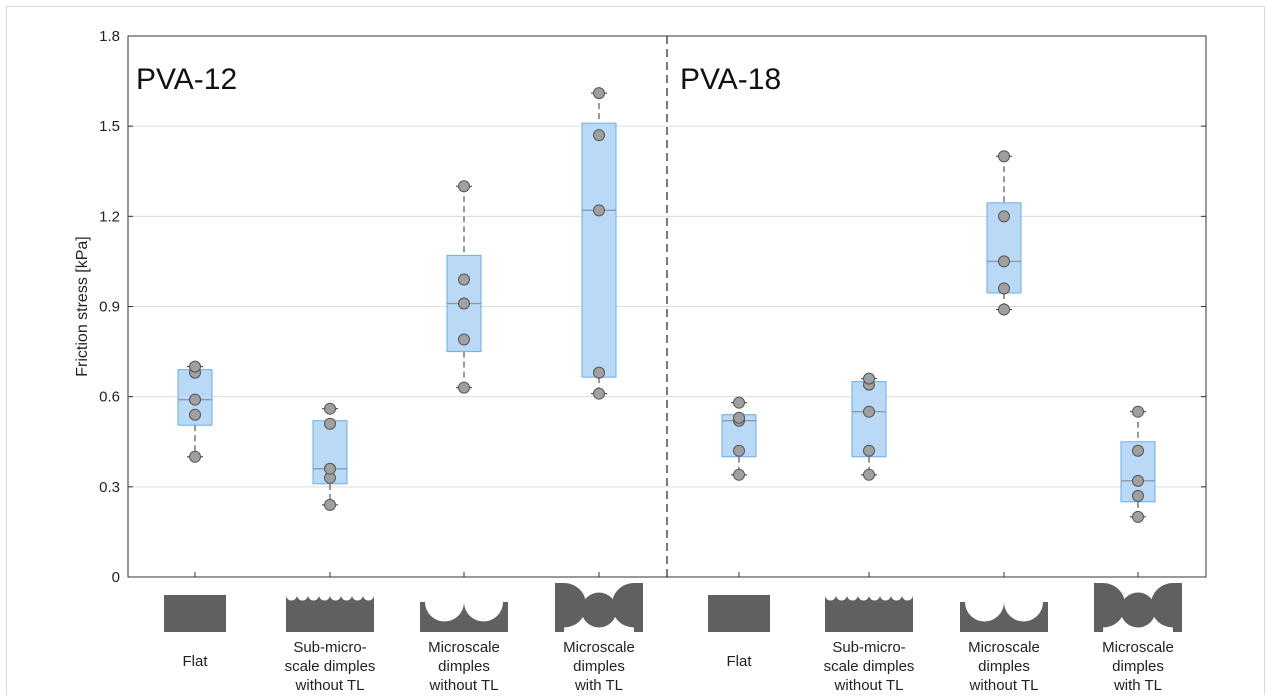  What do you see at coordinates (109, 487) in the screenshot?
I see `y-tick-label: 0.3` at bounding box center [109, 487].